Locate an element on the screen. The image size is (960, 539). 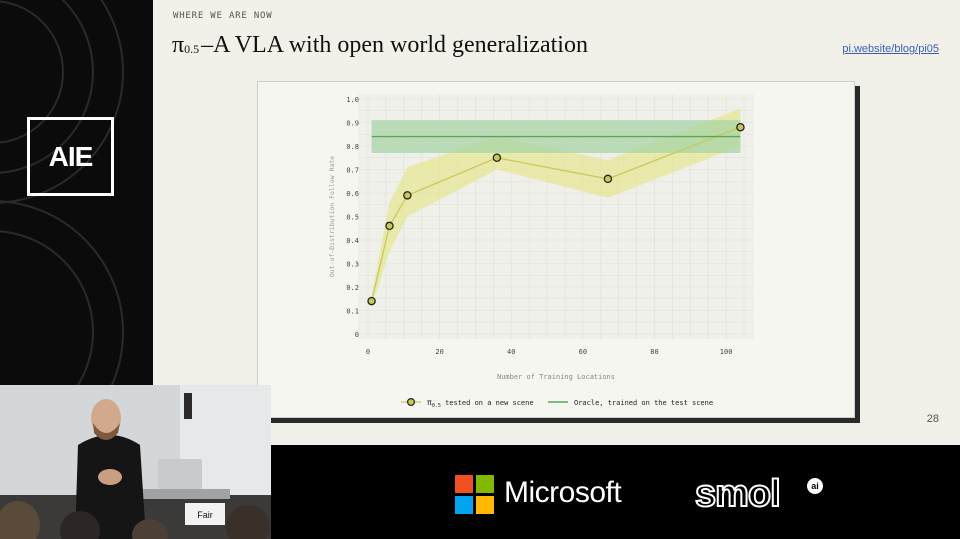
aie-logo-text: AIE is located at coordinates (71, 156).